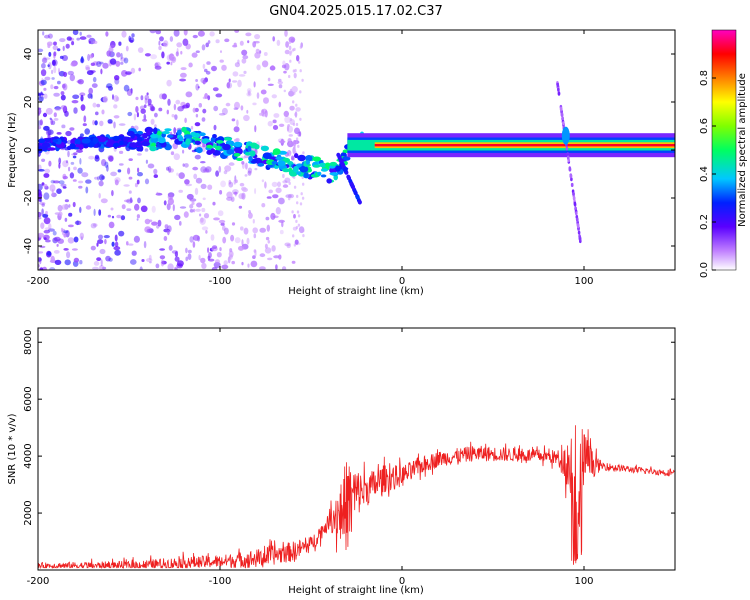  Describe the element at coordinates (402, 581) in the screenshot. I see `x-tick-label: 0` at that location.